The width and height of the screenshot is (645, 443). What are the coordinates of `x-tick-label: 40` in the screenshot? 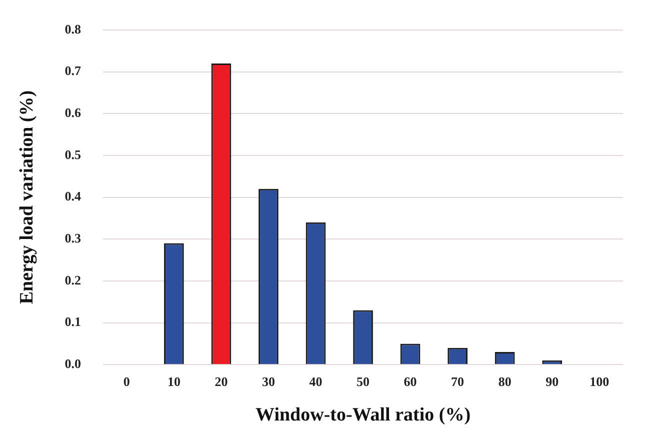 It's located at (315, 381).